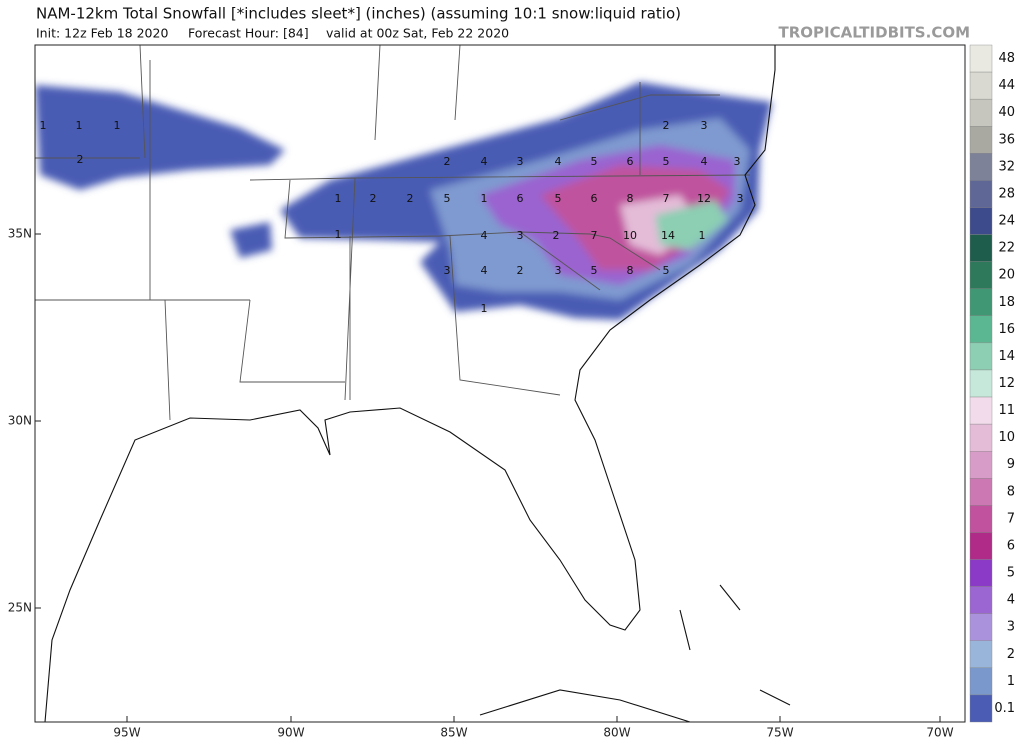 The width and height of the screenshot is (1024, 742). Describe the element at coordinates (126, 733) in the screenshot. I see `longitude-label: 95W` at that location.